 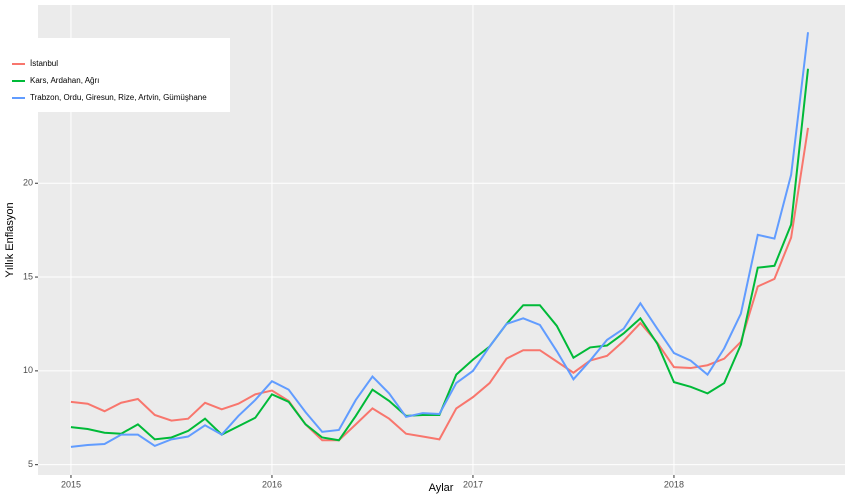 I want to click on x-tick-label: 2017, so click(x=473, y=484).